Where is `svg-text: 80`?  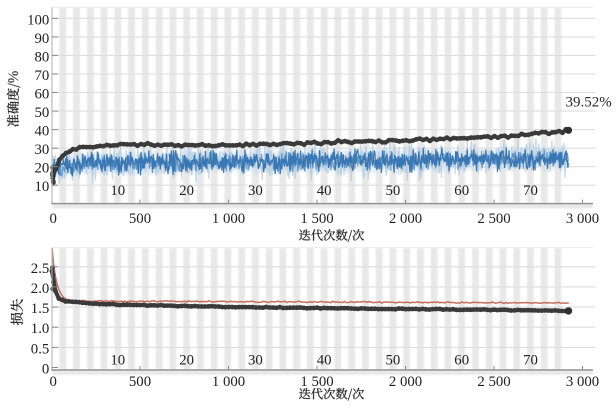 svg-text: 80 is located at coordinates (42, 57).